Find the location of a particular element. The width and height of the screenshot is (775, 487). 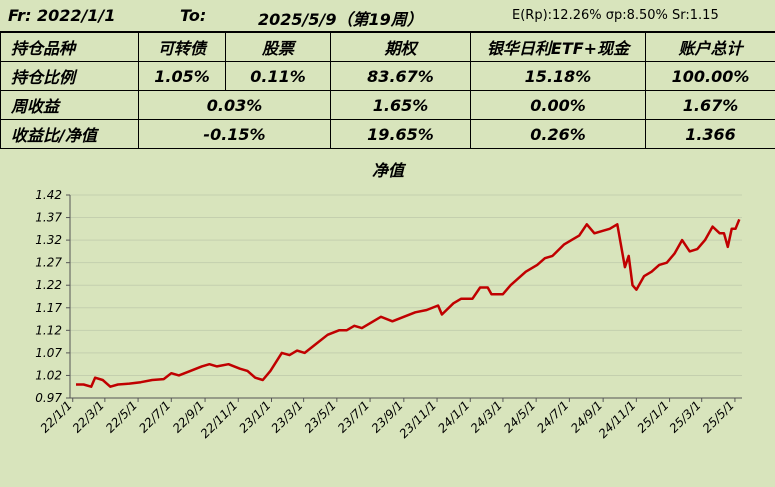

row: 持仓比例 1.05% 0.11% 83.67% 15.18% 100.00% is located at coordinates (387, 76).